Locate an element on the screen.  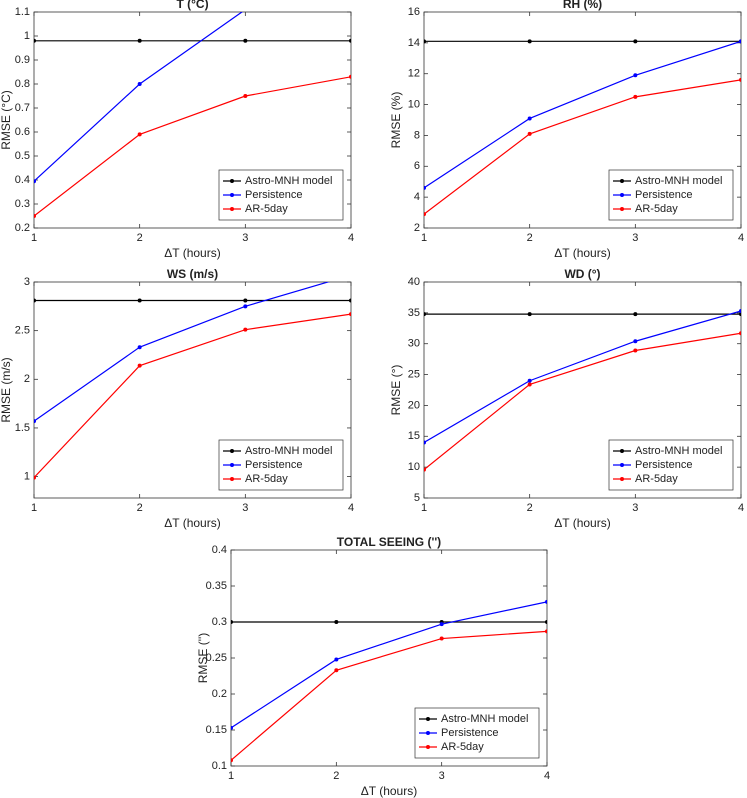
y-axis-label: RMSE (m/s) is located at coordinates (6, 389).